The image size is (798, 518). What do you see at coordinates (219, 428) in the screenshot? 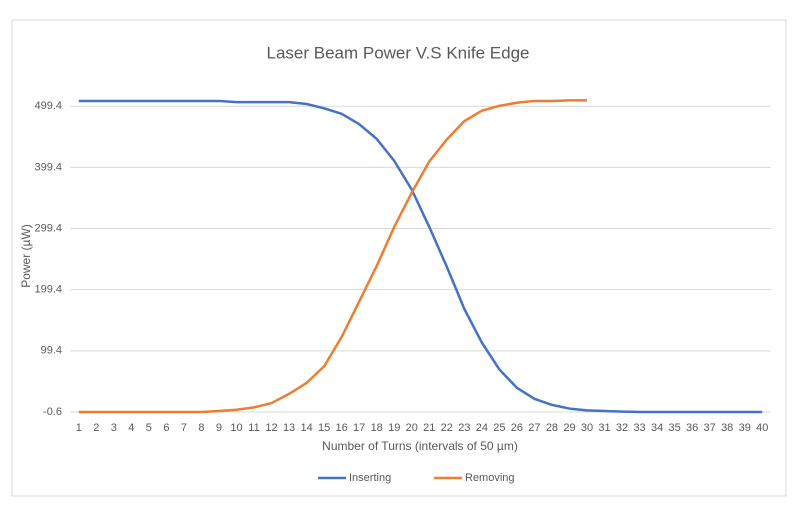
I see `x-tick-label: 9` at bounding box center [219, 428].